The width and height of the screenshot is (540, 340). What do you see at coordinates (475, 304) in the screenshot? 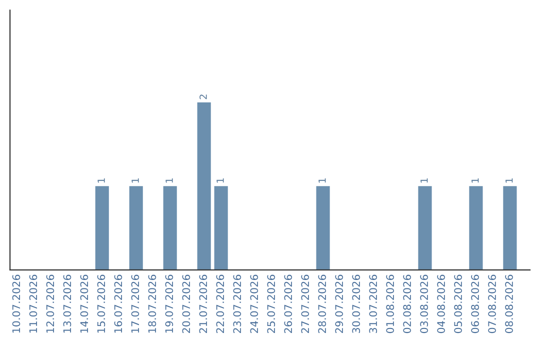
I see `x-tick-label: 06.08.2026` at bounding box center [475, 304].